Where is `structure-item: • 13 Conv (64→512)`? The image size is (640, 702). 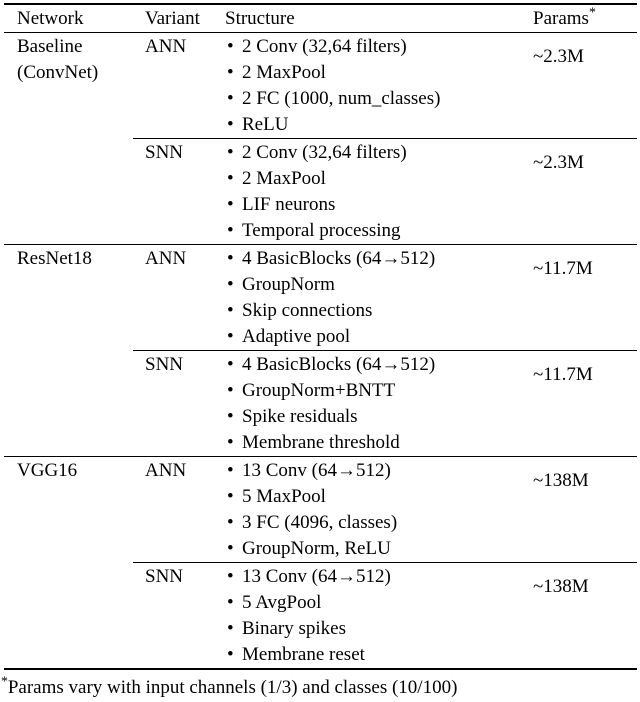 structure-item: • 13 Conv (64→512) is located at coordinates (379, 471).